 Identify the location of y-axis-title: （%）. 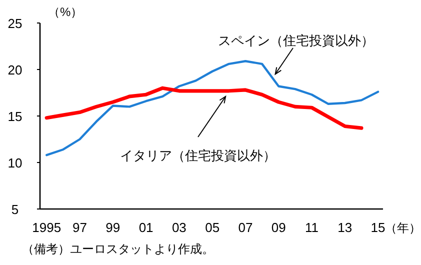
(65, 12).